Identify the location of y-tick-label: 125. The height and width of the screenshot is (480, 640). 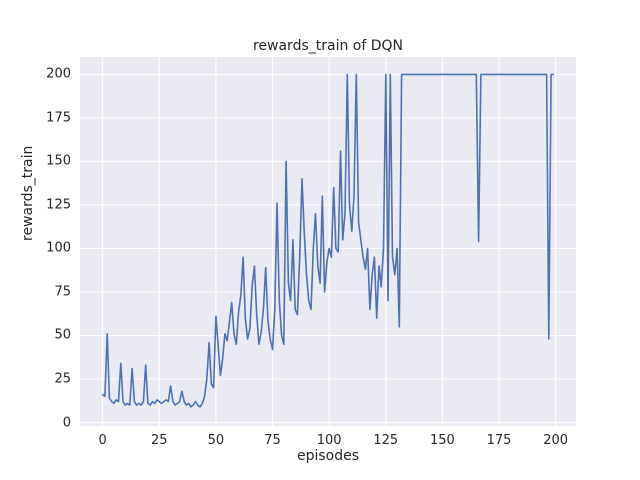
(58, 205).